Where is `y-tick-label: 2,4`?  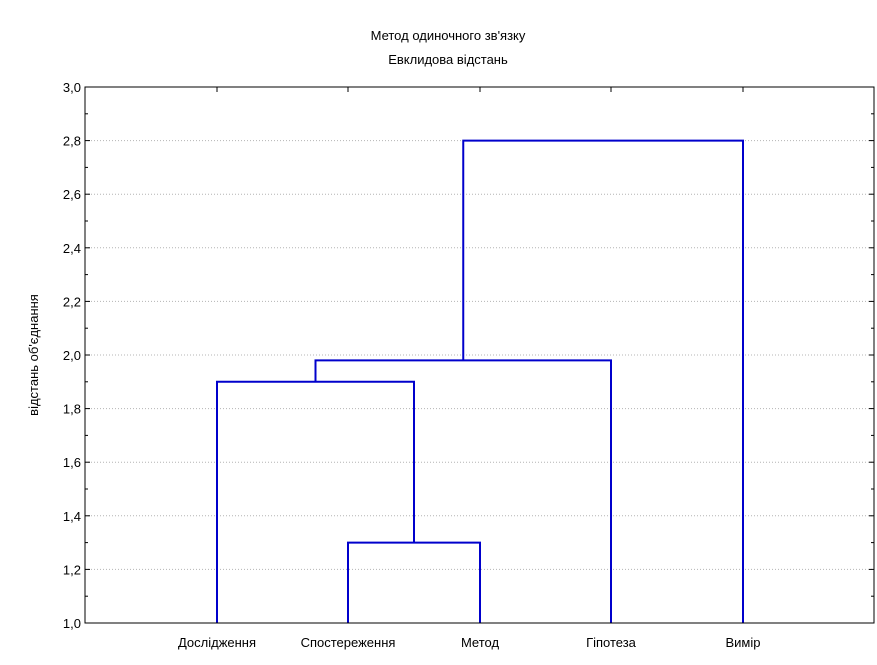 y-tick-label: 2,4 is located at coordinates (72, 248).